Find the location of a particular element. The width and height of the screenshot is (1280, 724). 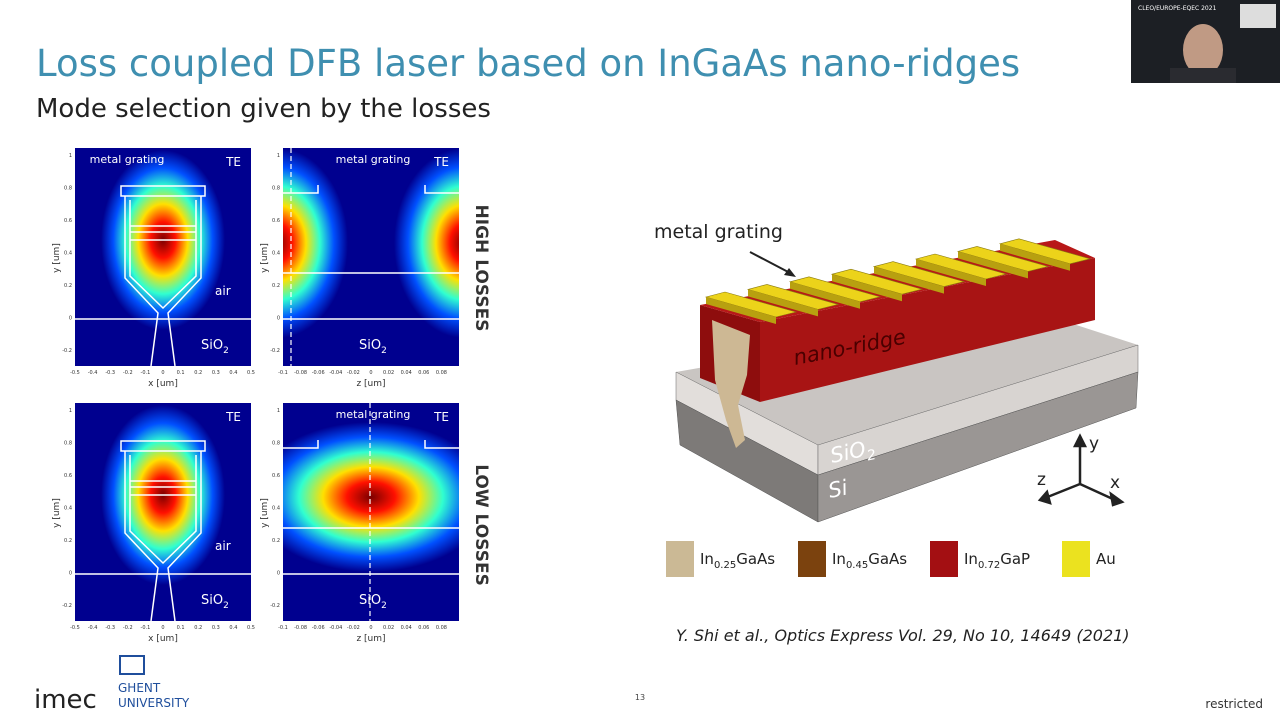

y-tick-label: 1 is located at coordinates (278, 156).